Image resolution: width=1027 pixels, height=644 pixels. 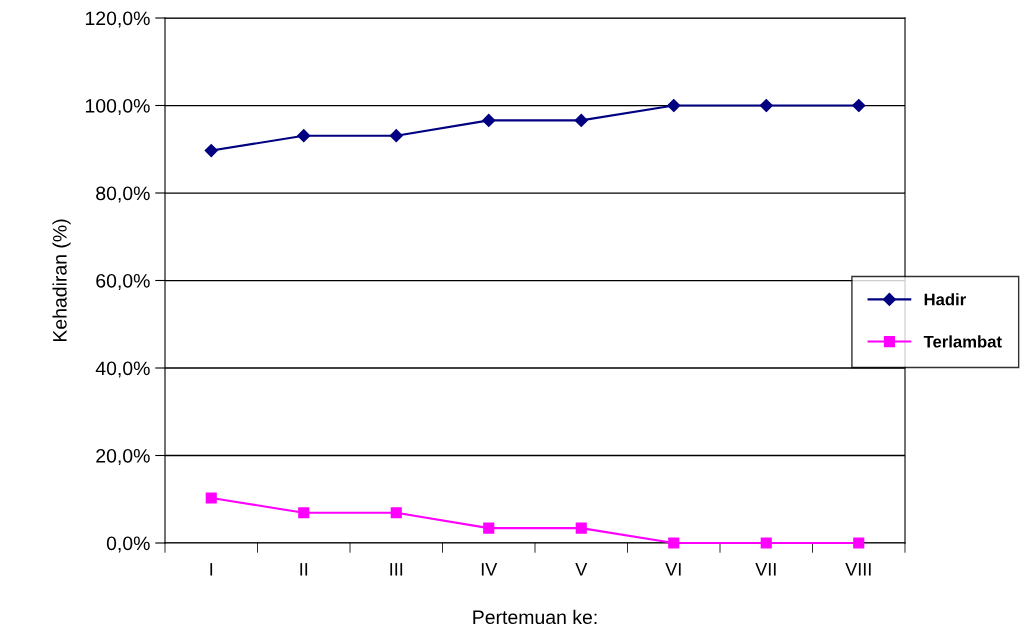 I want to click on y-tick-label: 60,0%, so click(x=123, y=282).